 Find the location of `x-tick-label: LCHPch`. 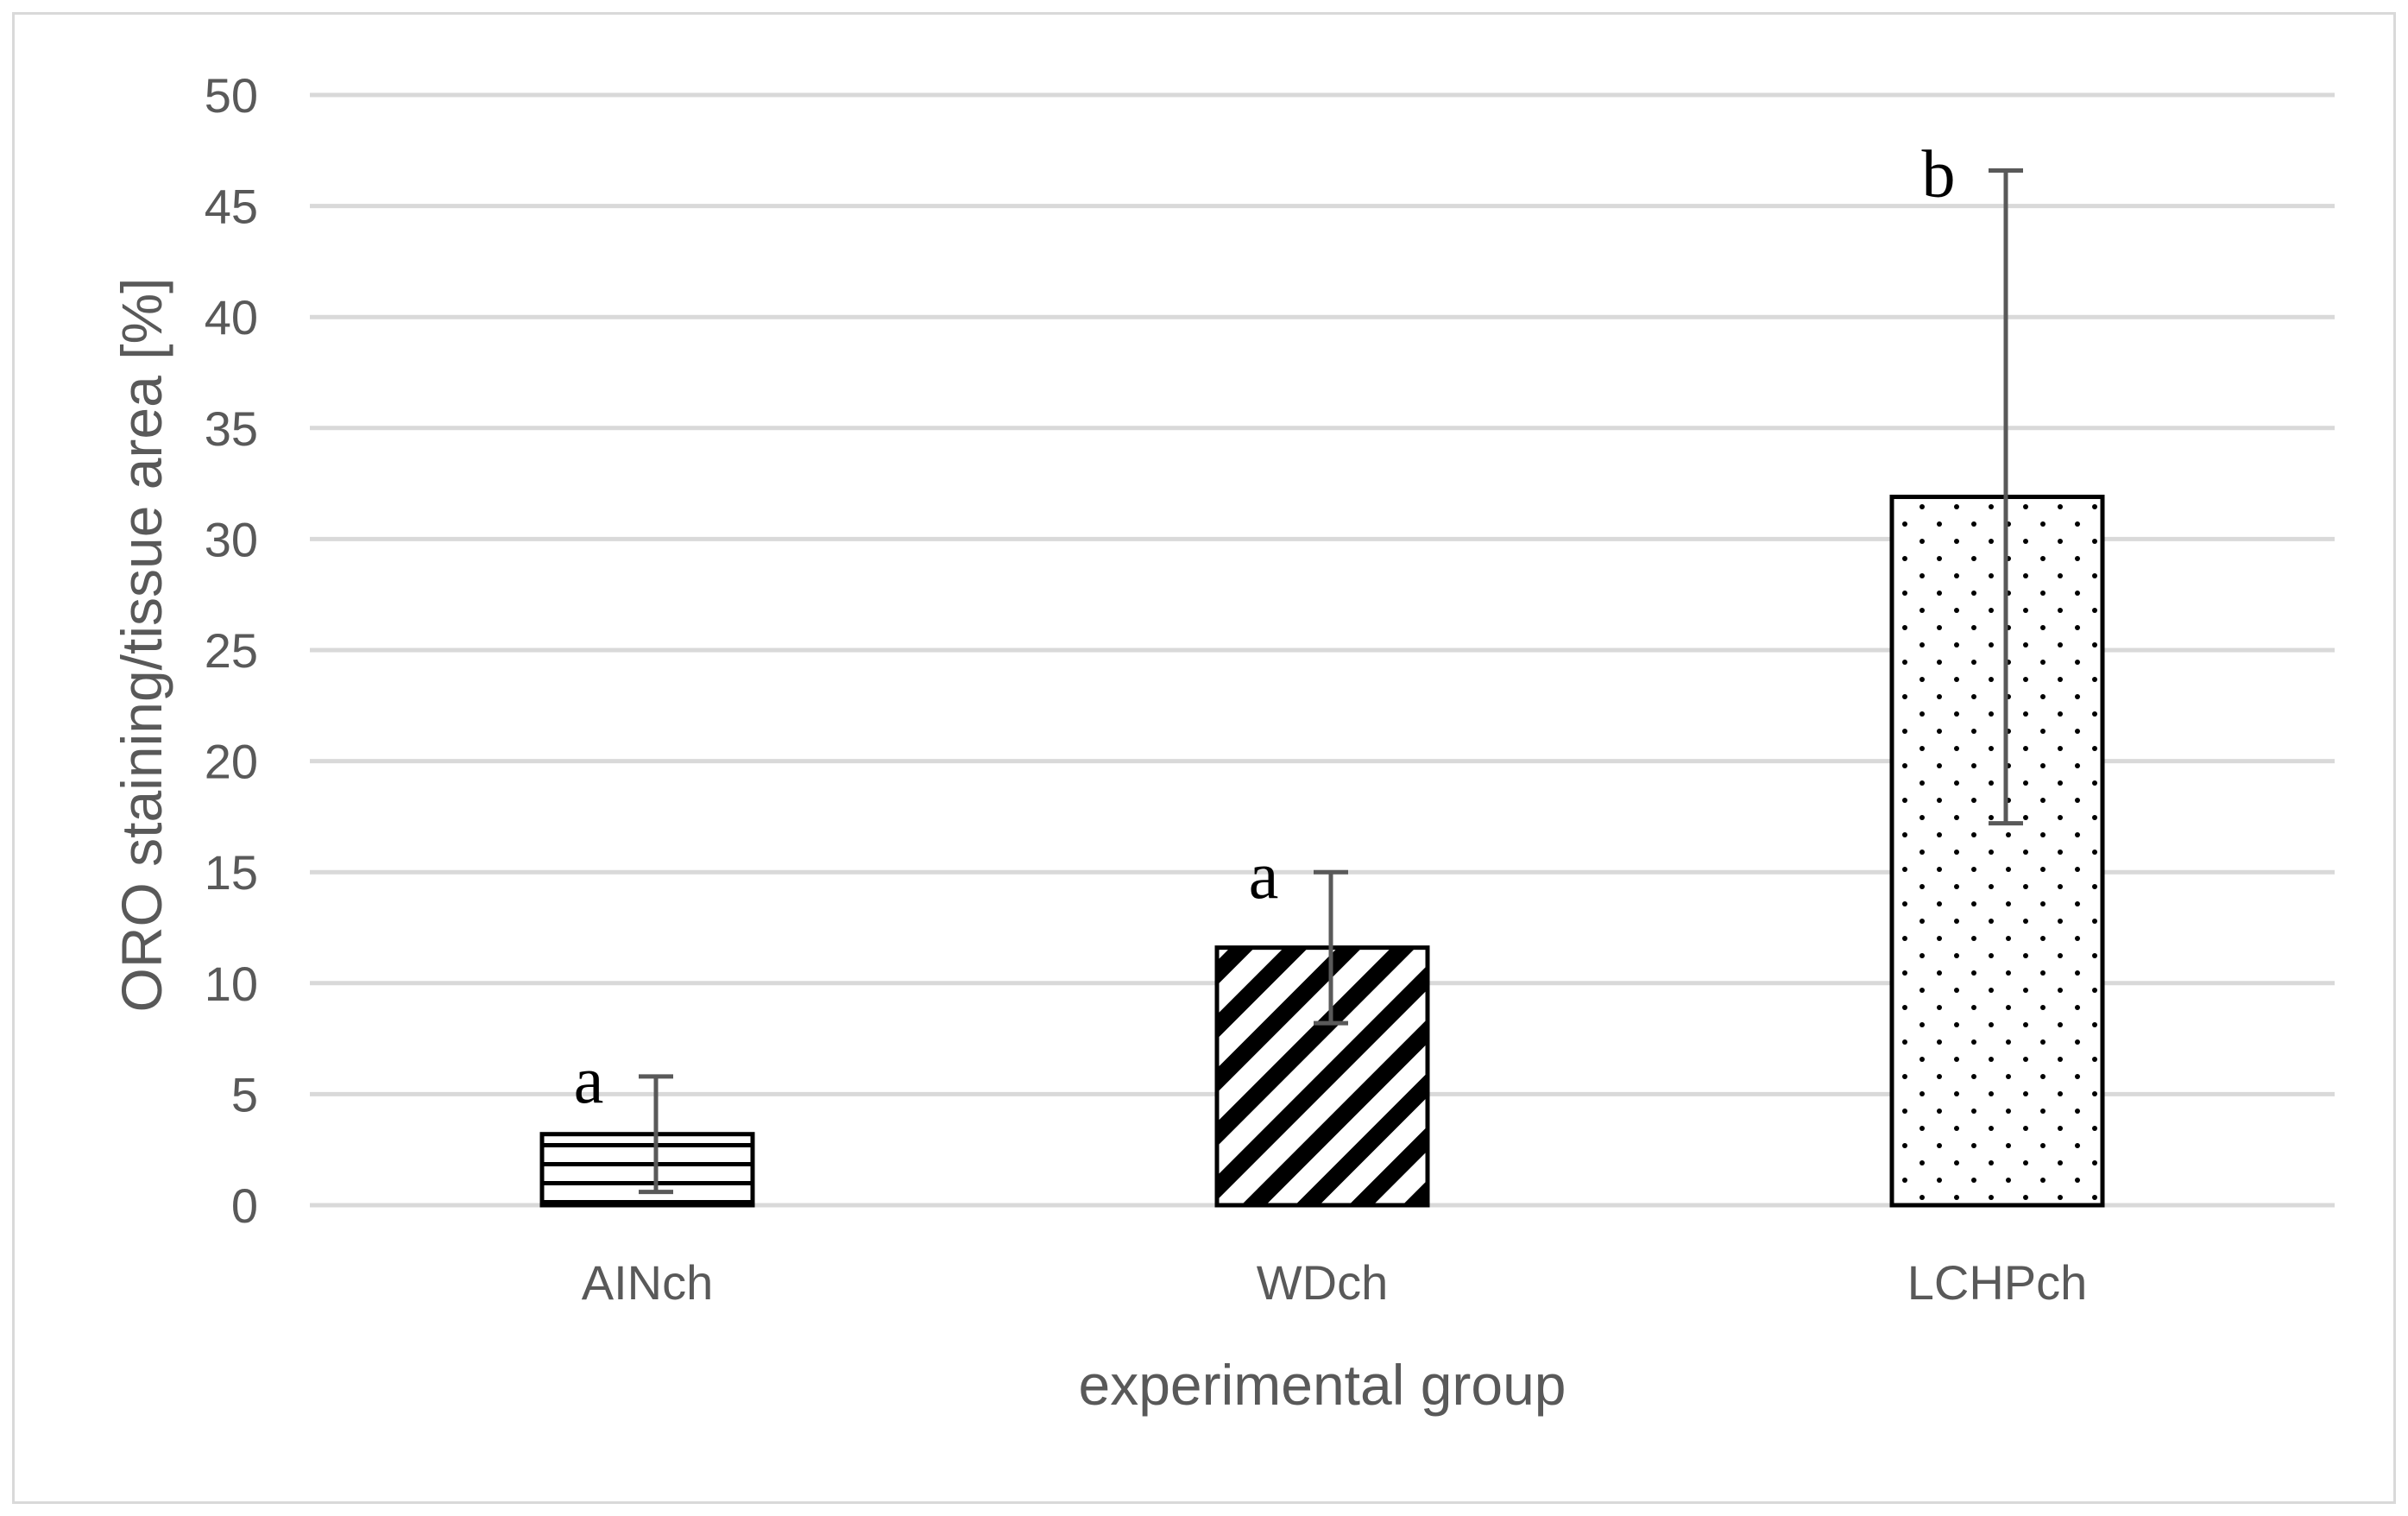

x-tick-label: LCHPch is located at coordinates (1997, 1282).